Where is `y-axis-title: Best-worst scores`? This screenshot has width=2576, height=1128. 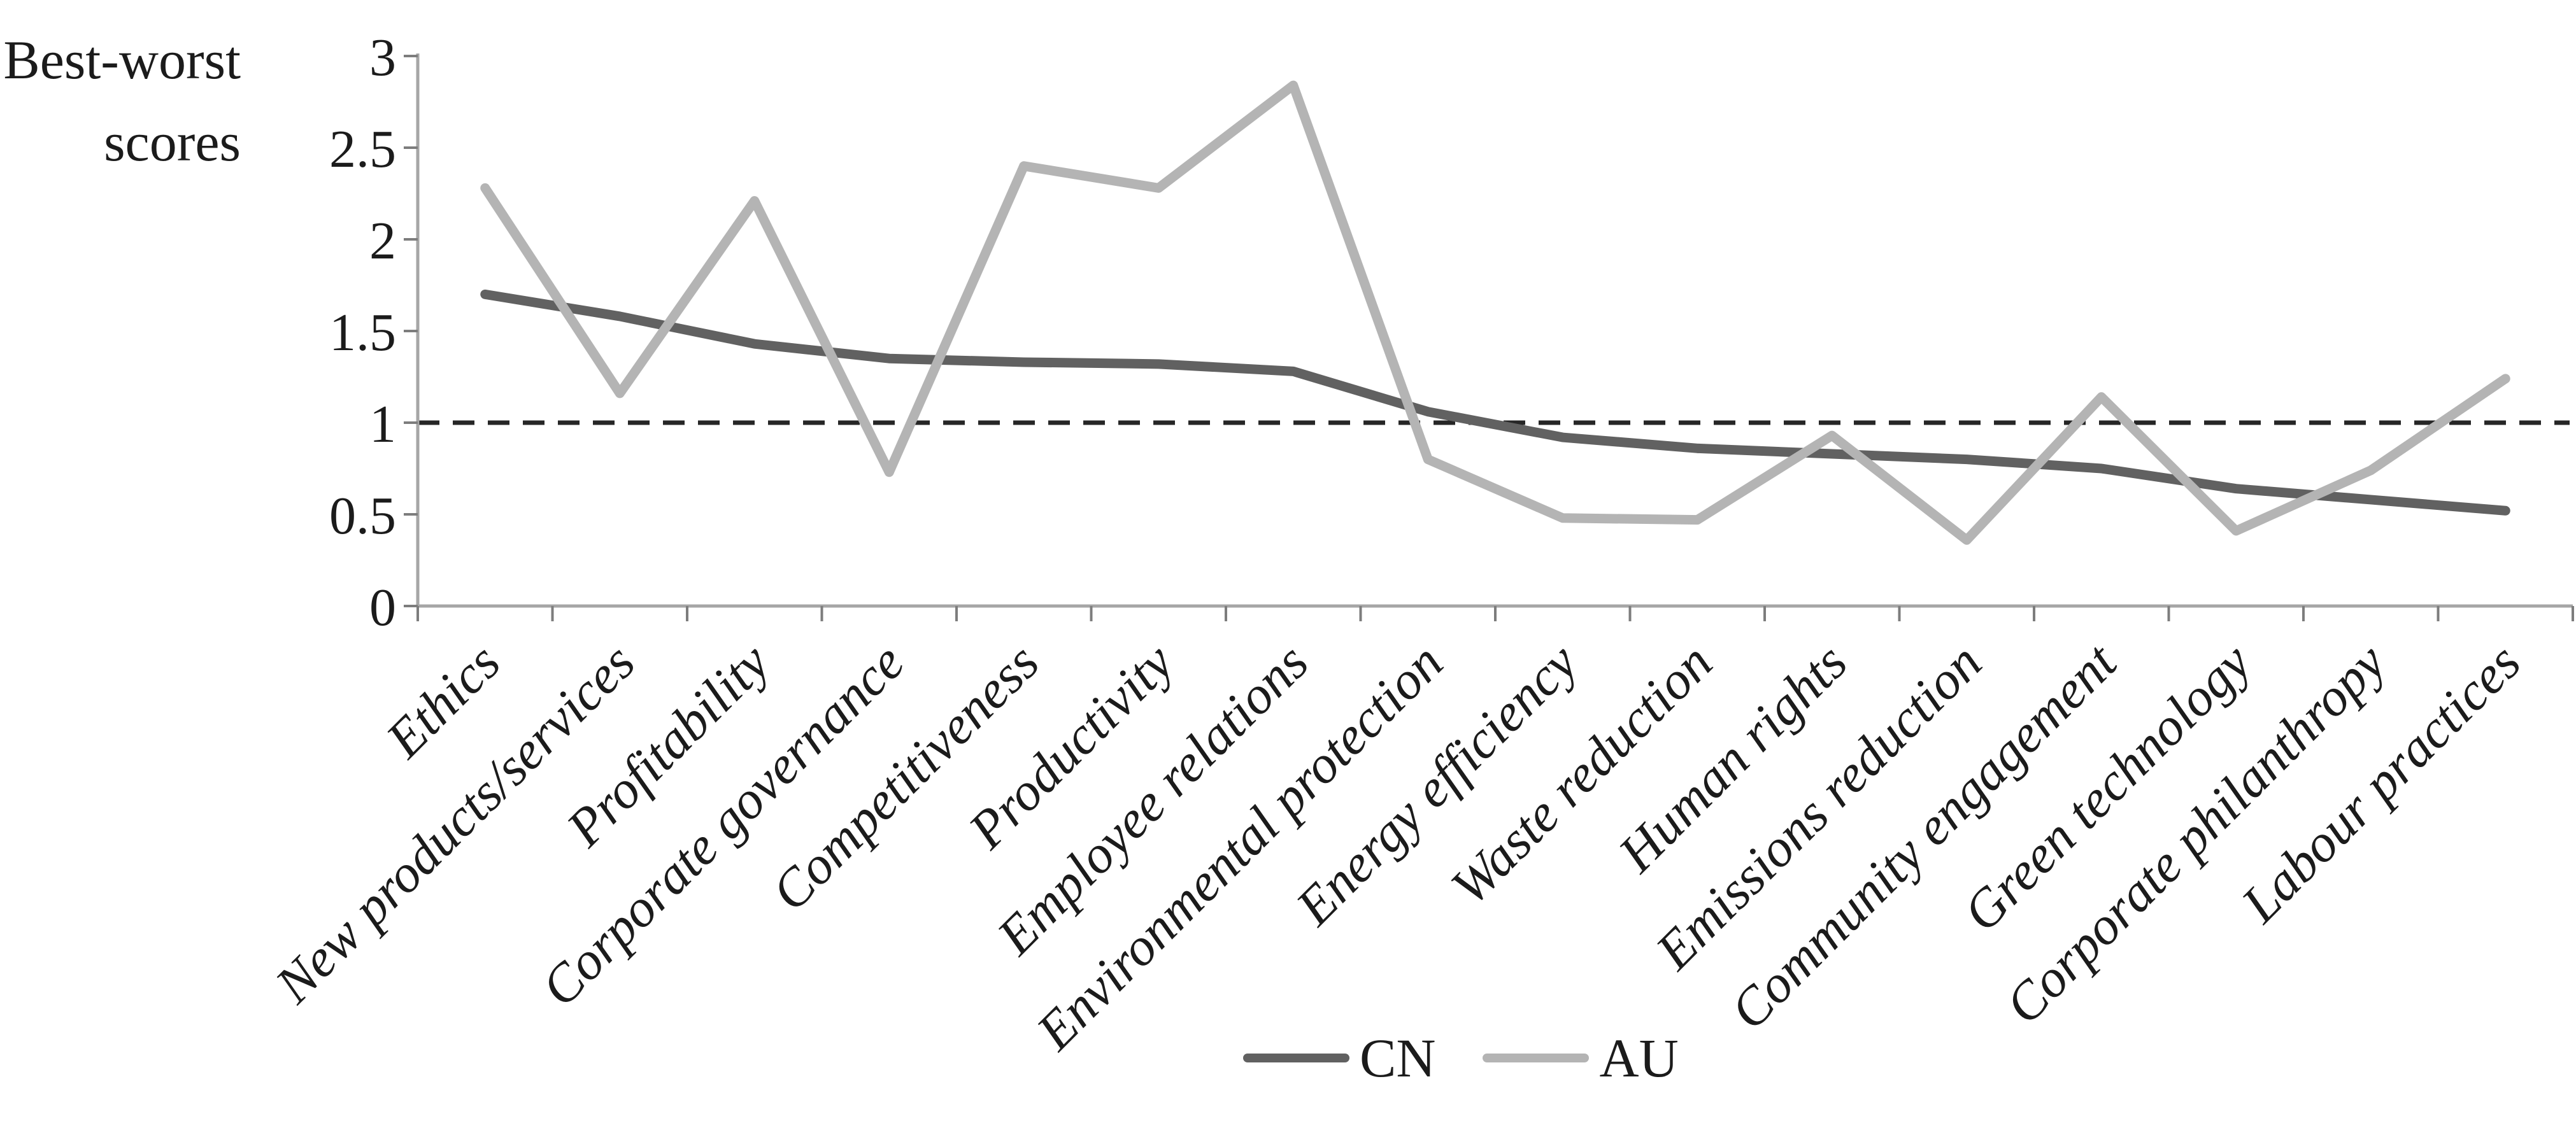
y-axis-title: Best-worst scores is located at coordinates (120, 101).